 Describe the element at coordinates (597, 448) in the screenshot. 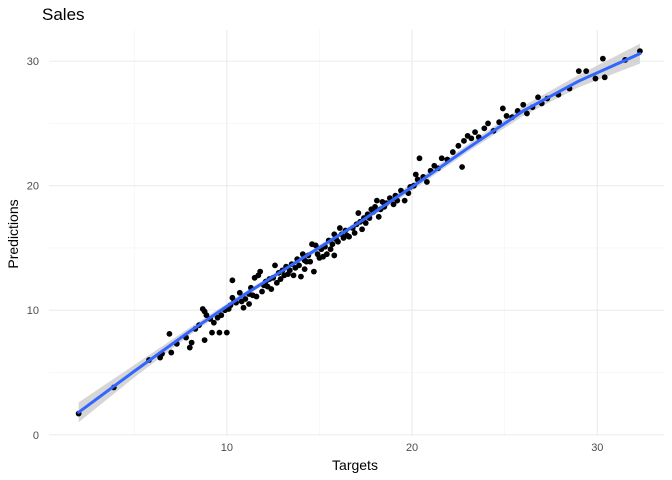

I see `x-tick-label: 30` at that location.